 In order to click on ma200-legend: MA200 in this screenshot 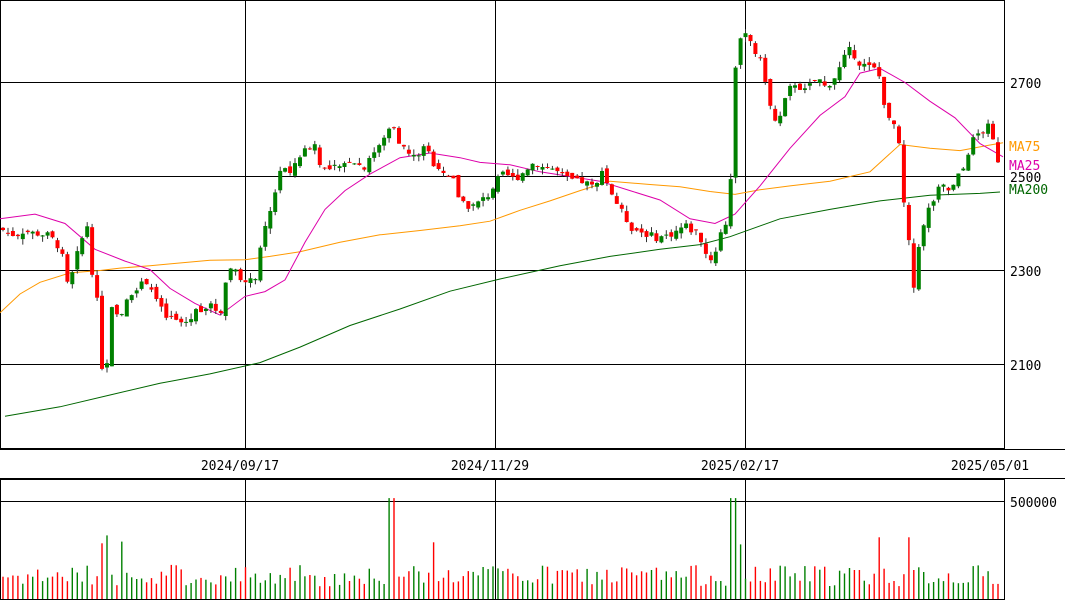, I will do `click(1028, 190)`.